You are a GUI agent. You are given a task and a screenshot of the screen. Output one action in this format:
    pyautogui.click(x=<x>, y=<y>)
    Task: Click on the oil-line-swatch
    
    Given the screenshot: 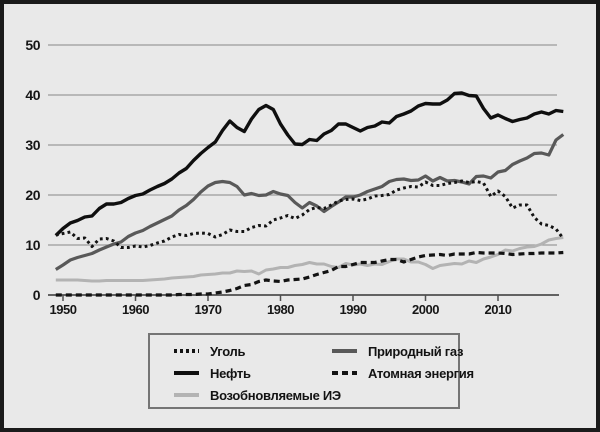 What is the action you would take?
    pyautogui.click(x=186, y=373)
    